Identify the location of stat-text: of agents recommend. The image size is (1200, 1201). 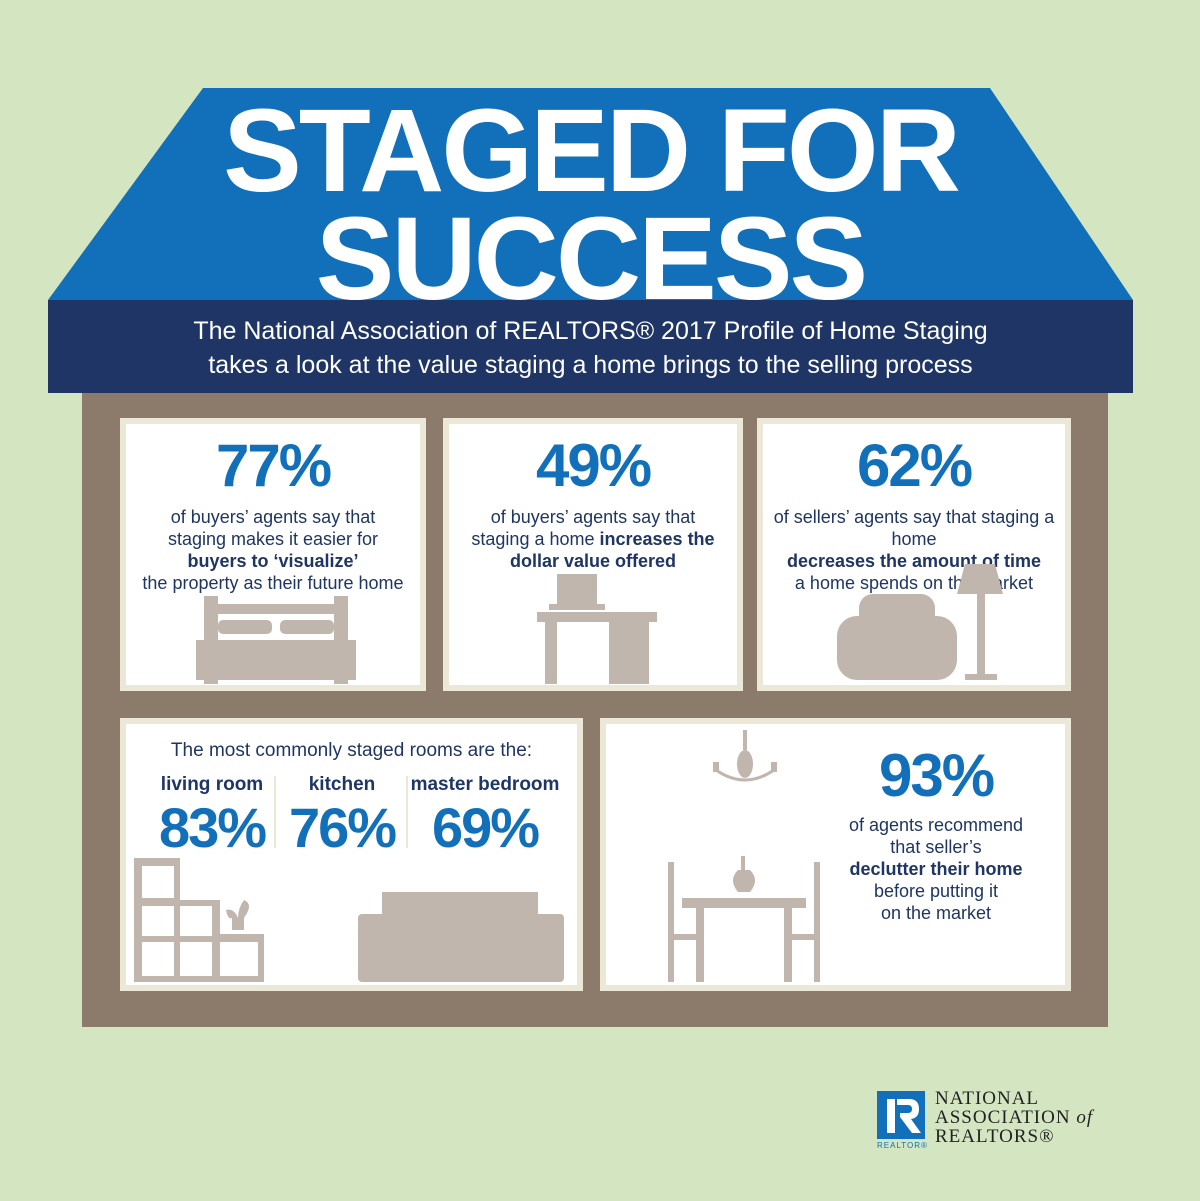
(936, 825).